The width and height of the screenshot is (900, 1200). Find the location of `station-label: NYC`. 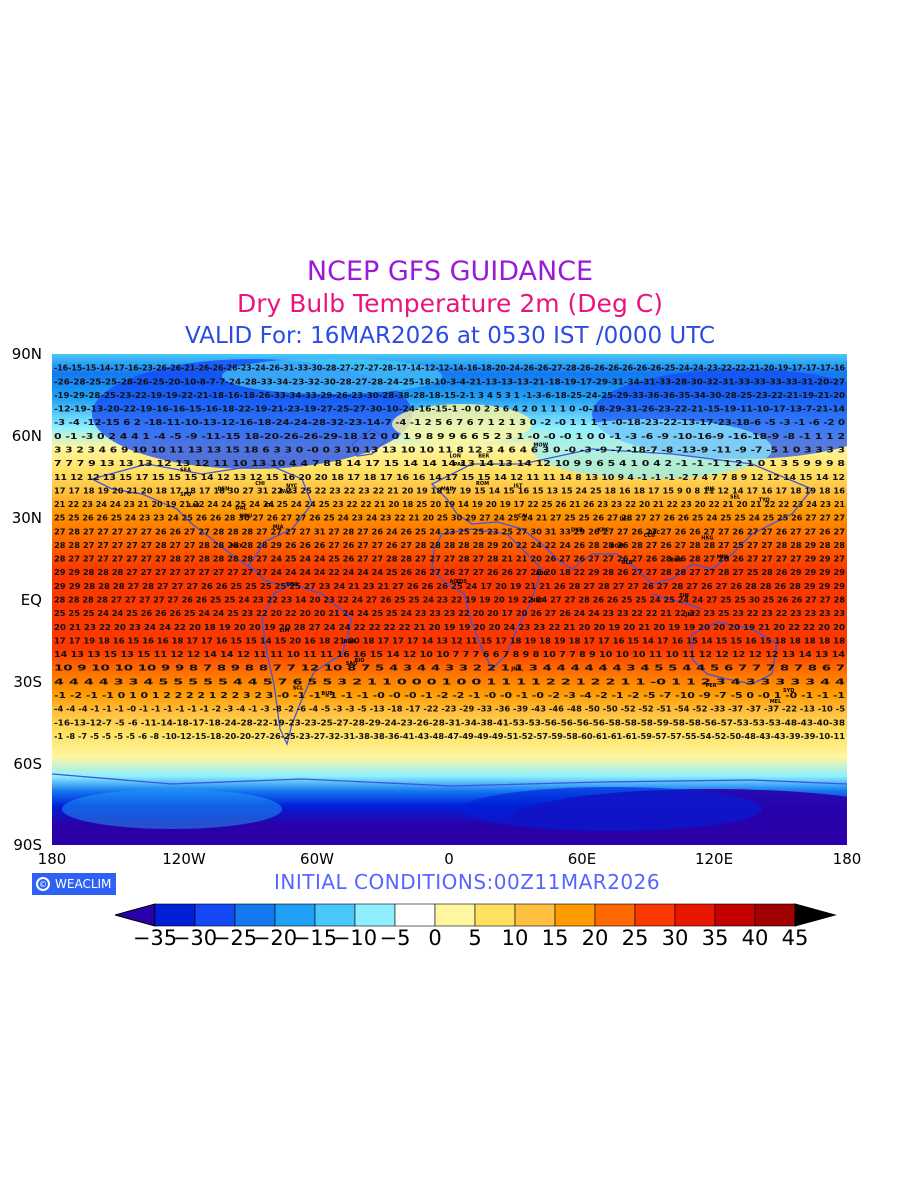

station-label: NYC is located at coordinates (292, 487).